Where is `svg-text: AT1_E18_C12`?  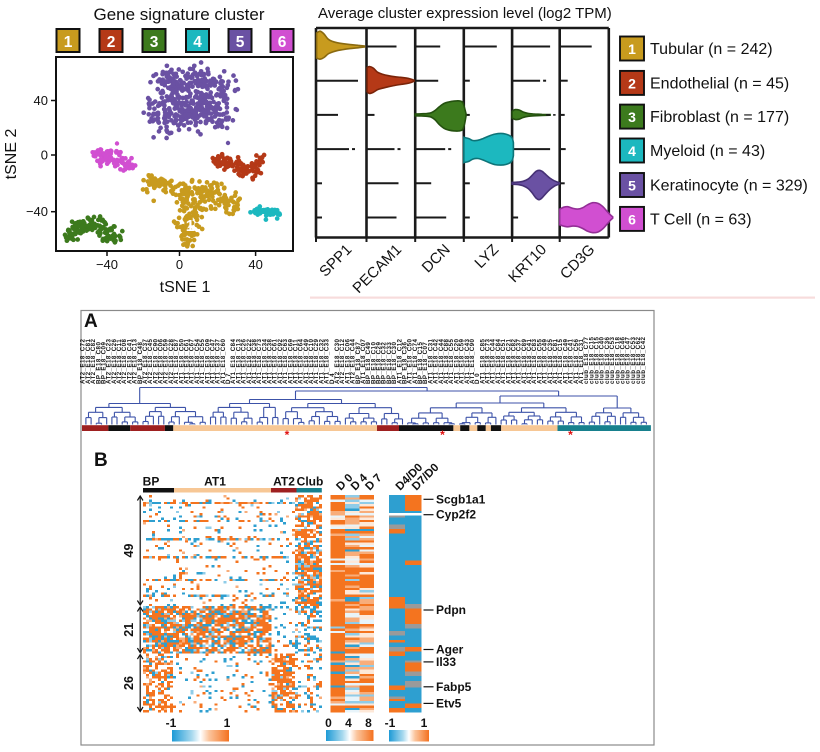
svg-text: AT1_E18_C12 is located at coordinates (399, 361).